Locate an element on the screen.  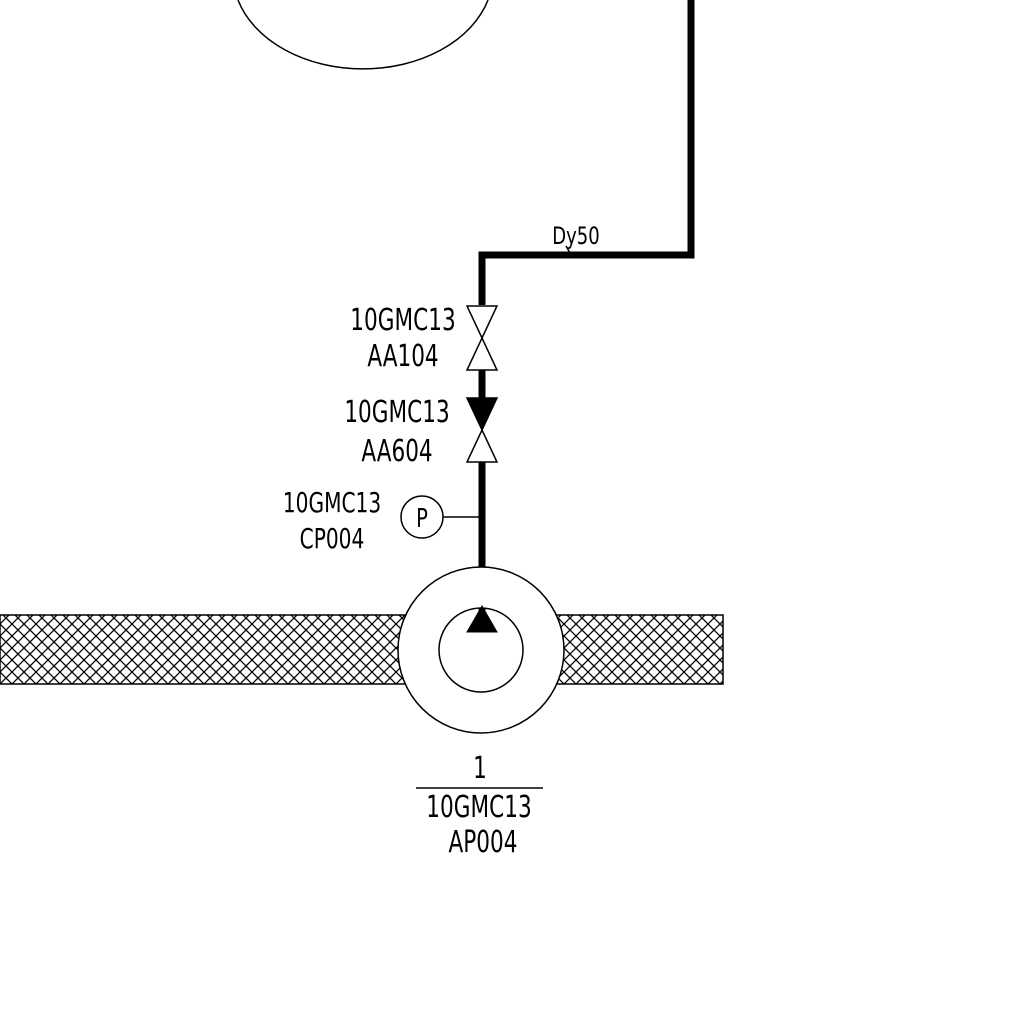
instrument-symbol: P is located at coordinates (422, 518).